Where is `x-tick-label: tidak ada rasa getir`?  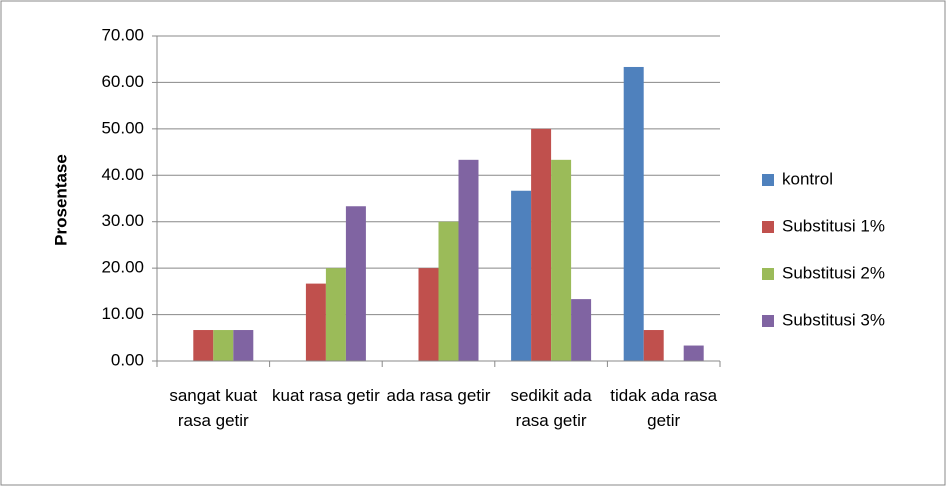 x-tick-label: tidak ada rasa getir is located at coordinates (664, 408).